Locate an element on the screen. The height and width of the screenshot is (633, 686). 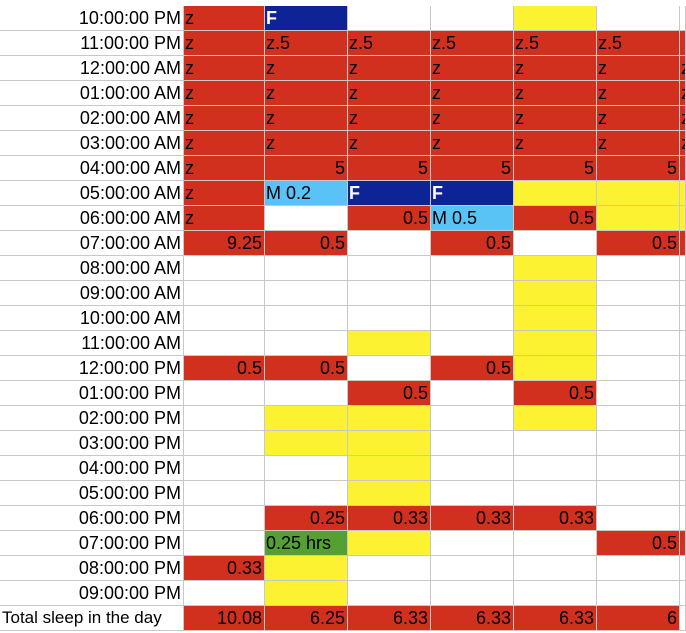
row-label-cell: 07:00:00 PM is located at coordinates (92, 543).